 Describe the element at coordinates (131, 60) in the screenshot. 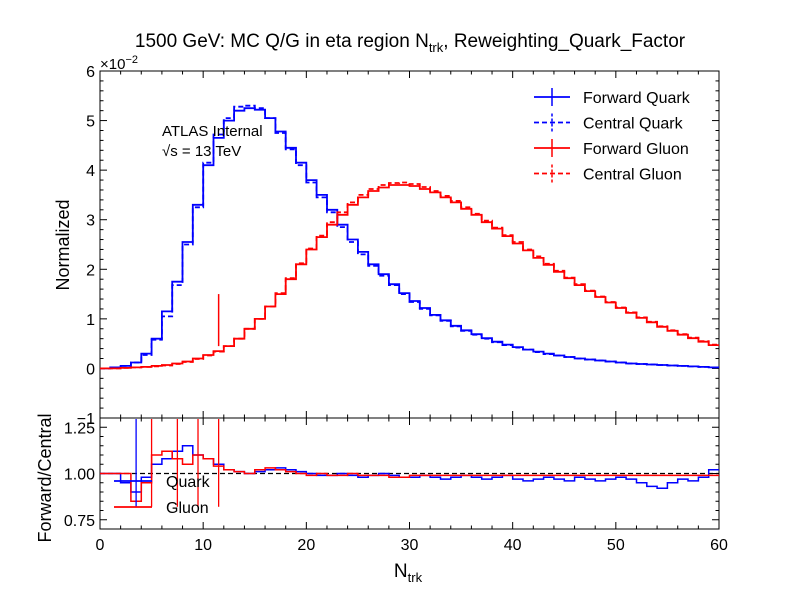

I see `sci-exponent: −2` at that location.